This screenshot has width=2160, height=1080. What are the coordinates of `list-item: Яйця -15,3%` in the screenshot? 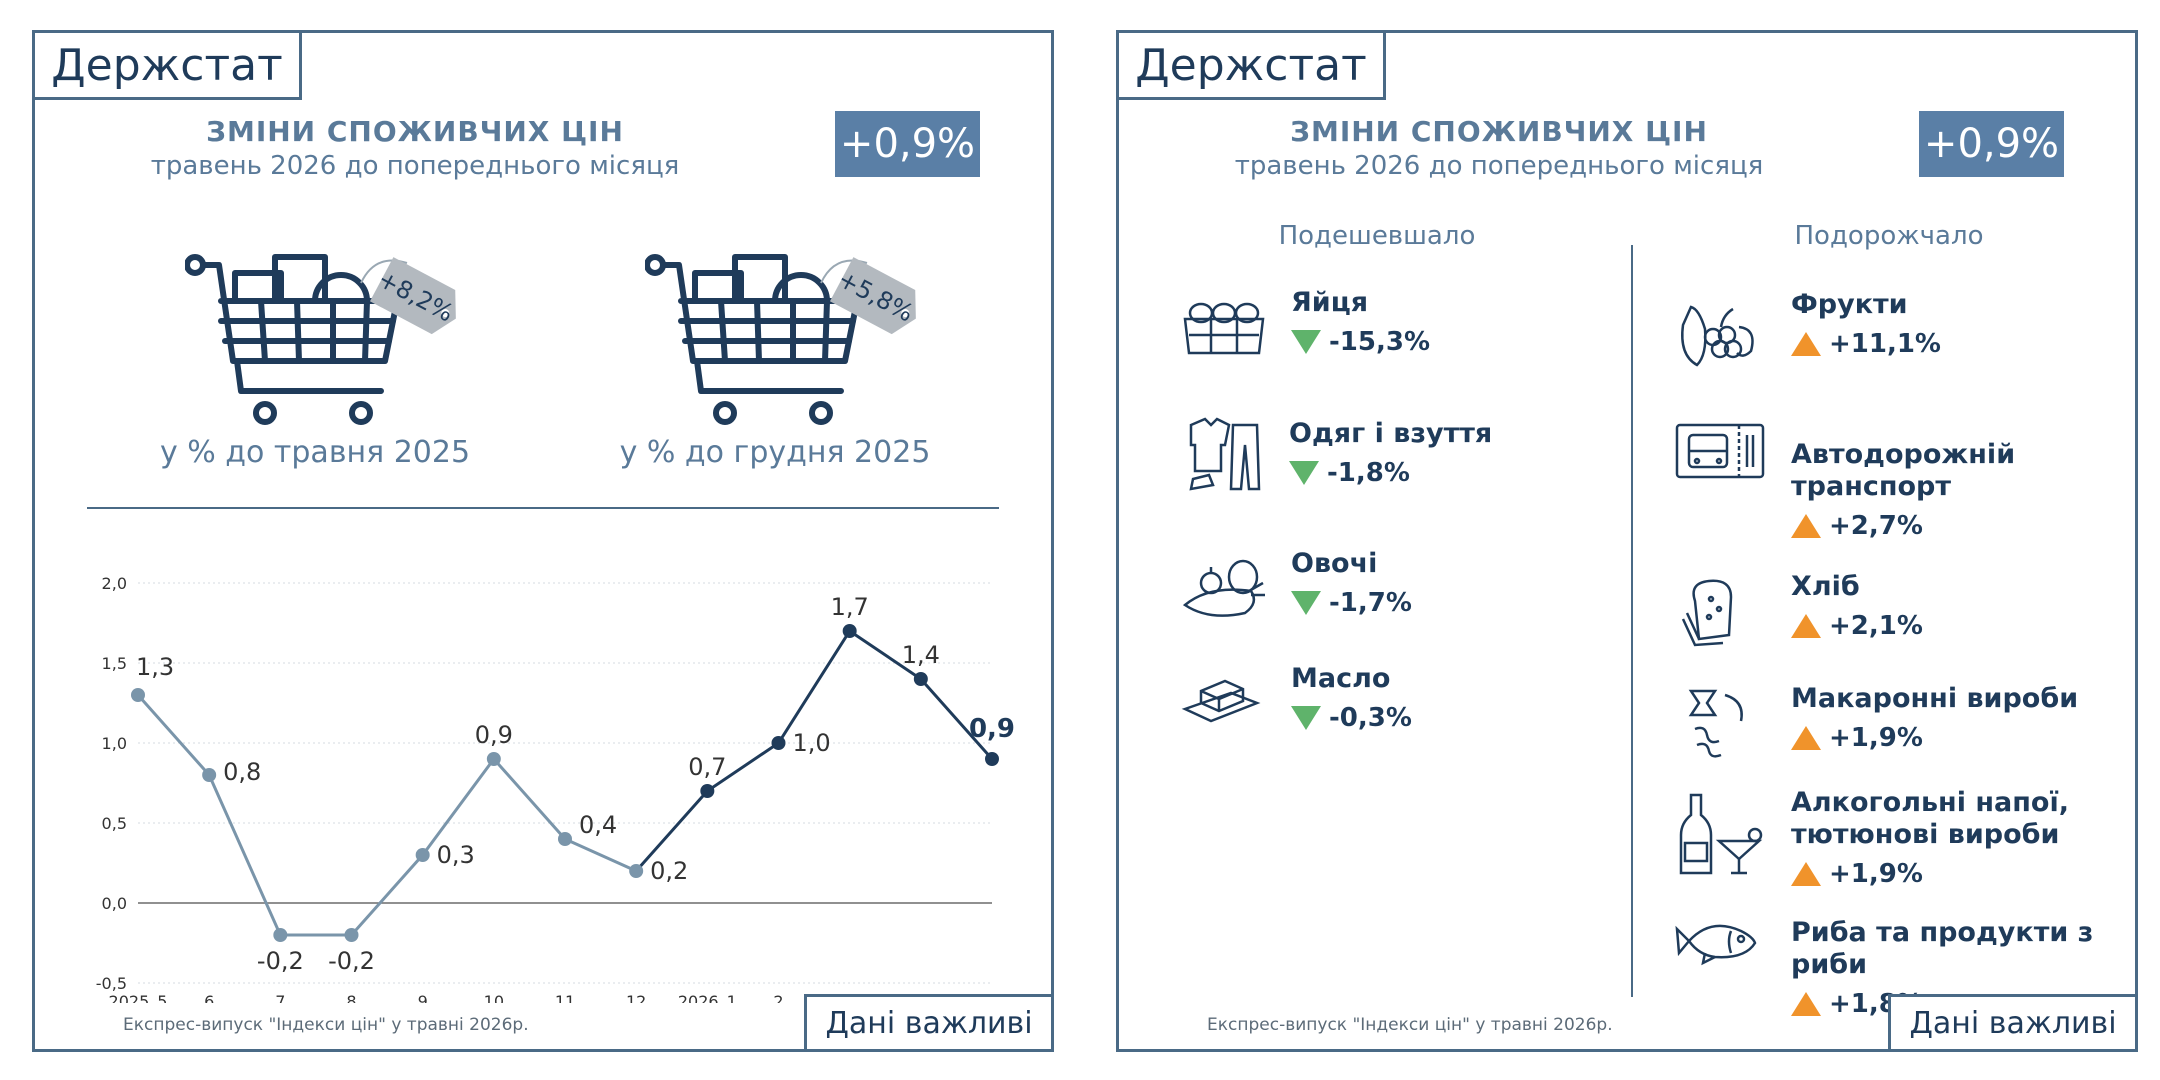 It's located at (1360, 322).